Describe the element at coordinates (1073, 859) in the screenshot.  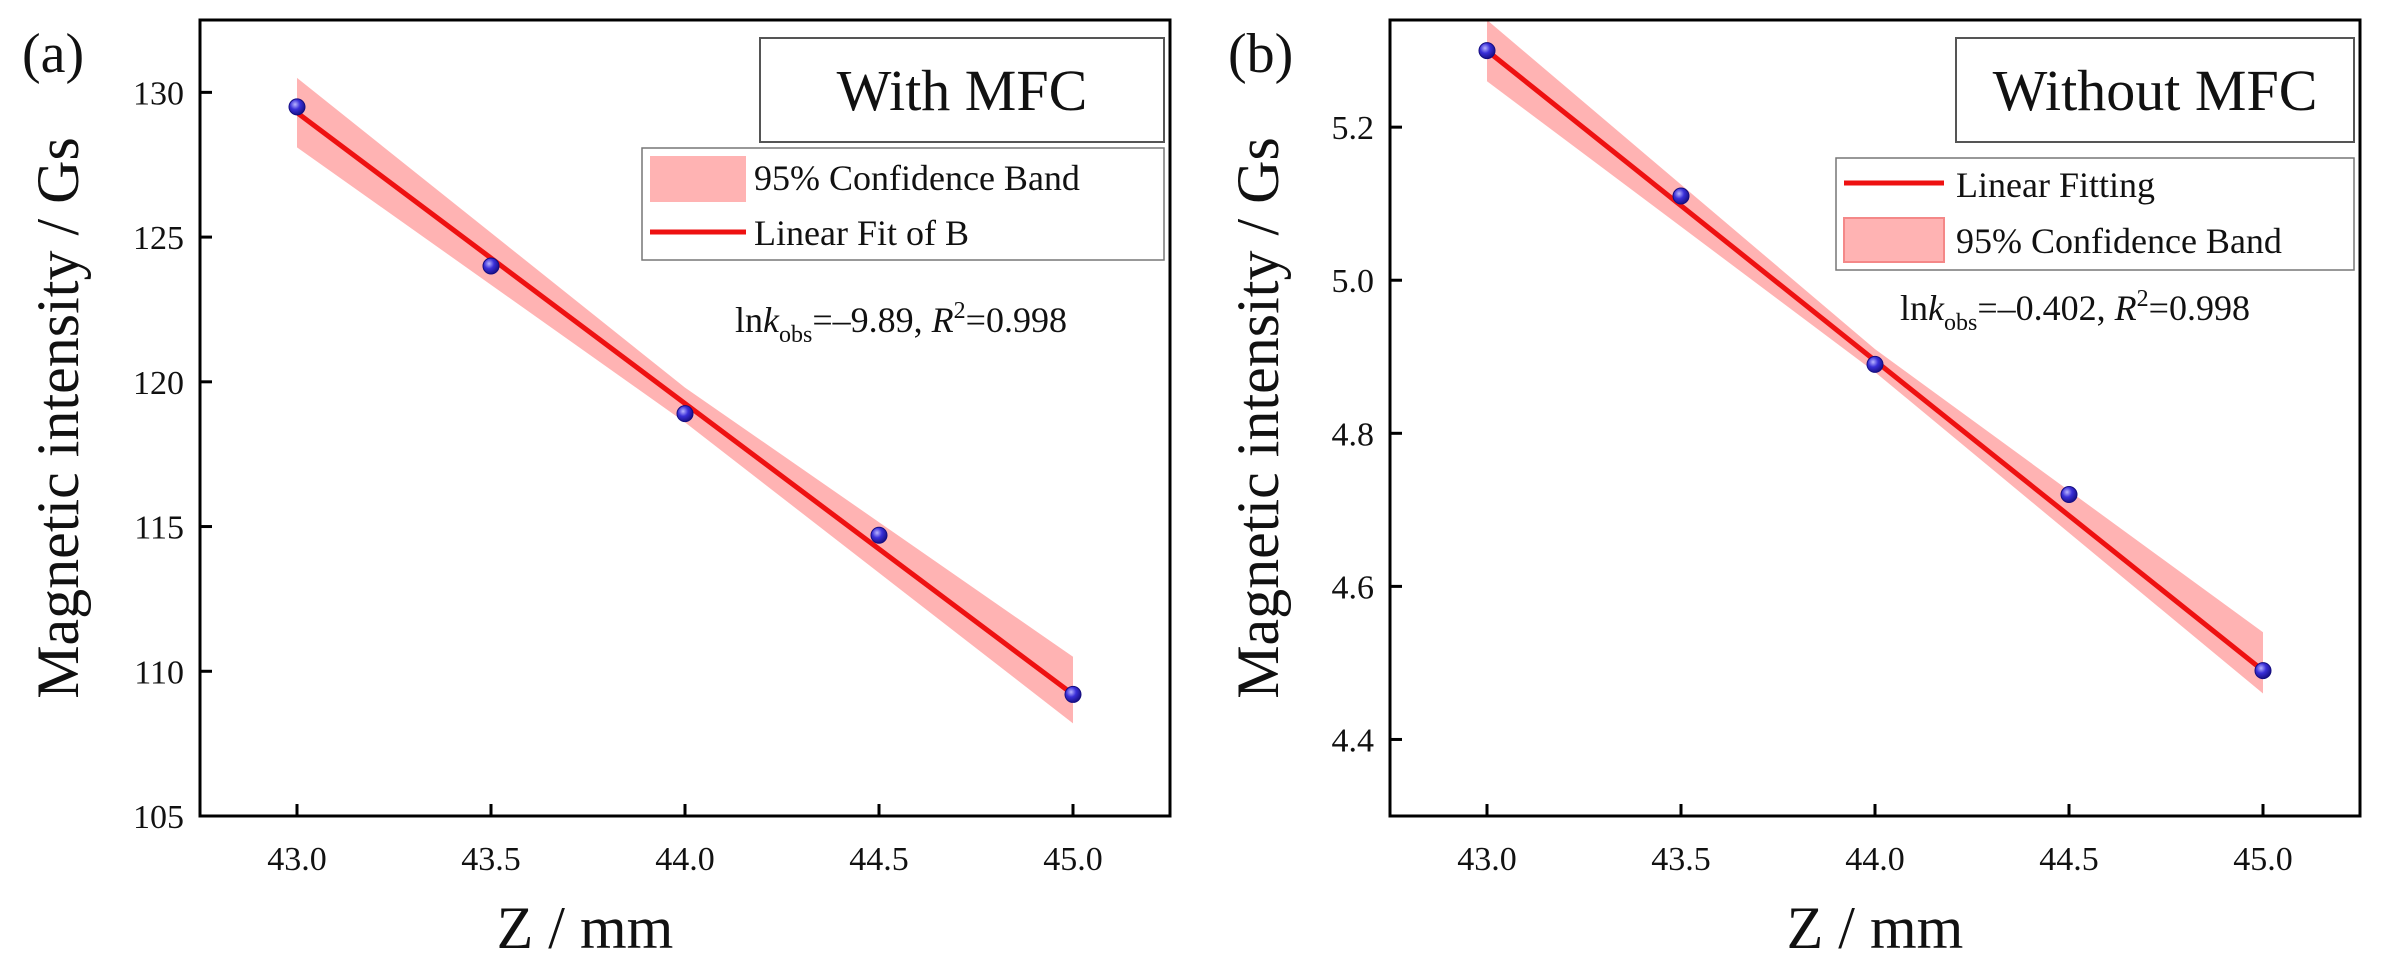
I see `panel-a-x-tick-label: 45.0` at that location.